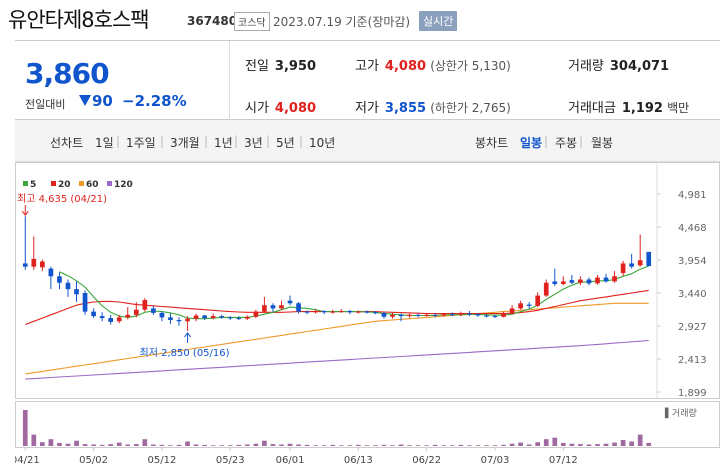 Image resolution: width=720 pixels, height=475 pixels. What do you see at coordinates (253, 143) in the screenshot?
I see `period-3y: 3년` at bounding box center [253, 143].